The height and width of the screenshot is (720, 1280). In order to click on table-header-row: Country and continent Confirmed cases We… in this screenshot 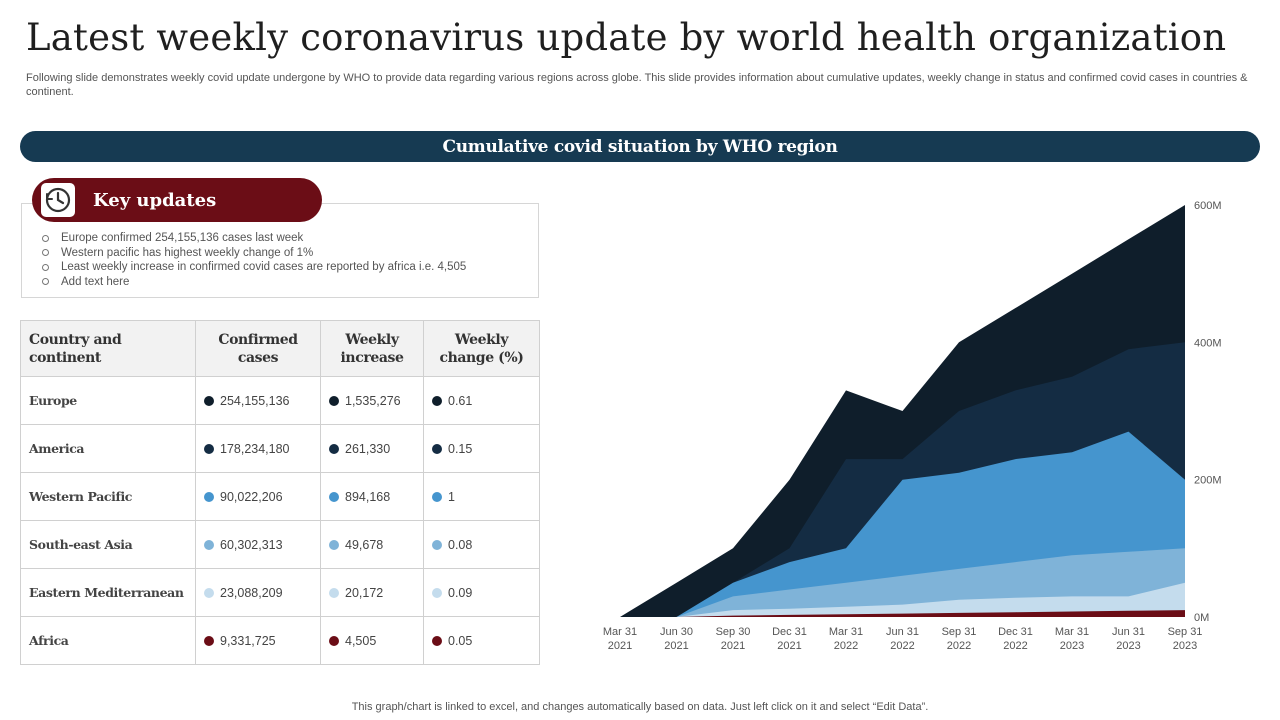, I will do `click(280, 348)`.